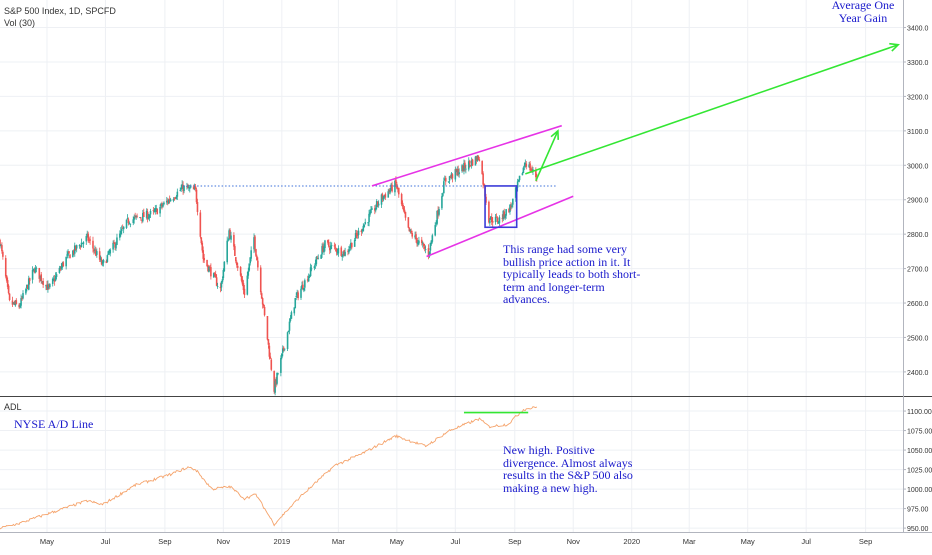 This screenshot has height=555, width=932. What do you see at coordinates (919, 451) in the screenshot?
I see `adl-tick-label: 1050.00` at bounding box center [919, 451].